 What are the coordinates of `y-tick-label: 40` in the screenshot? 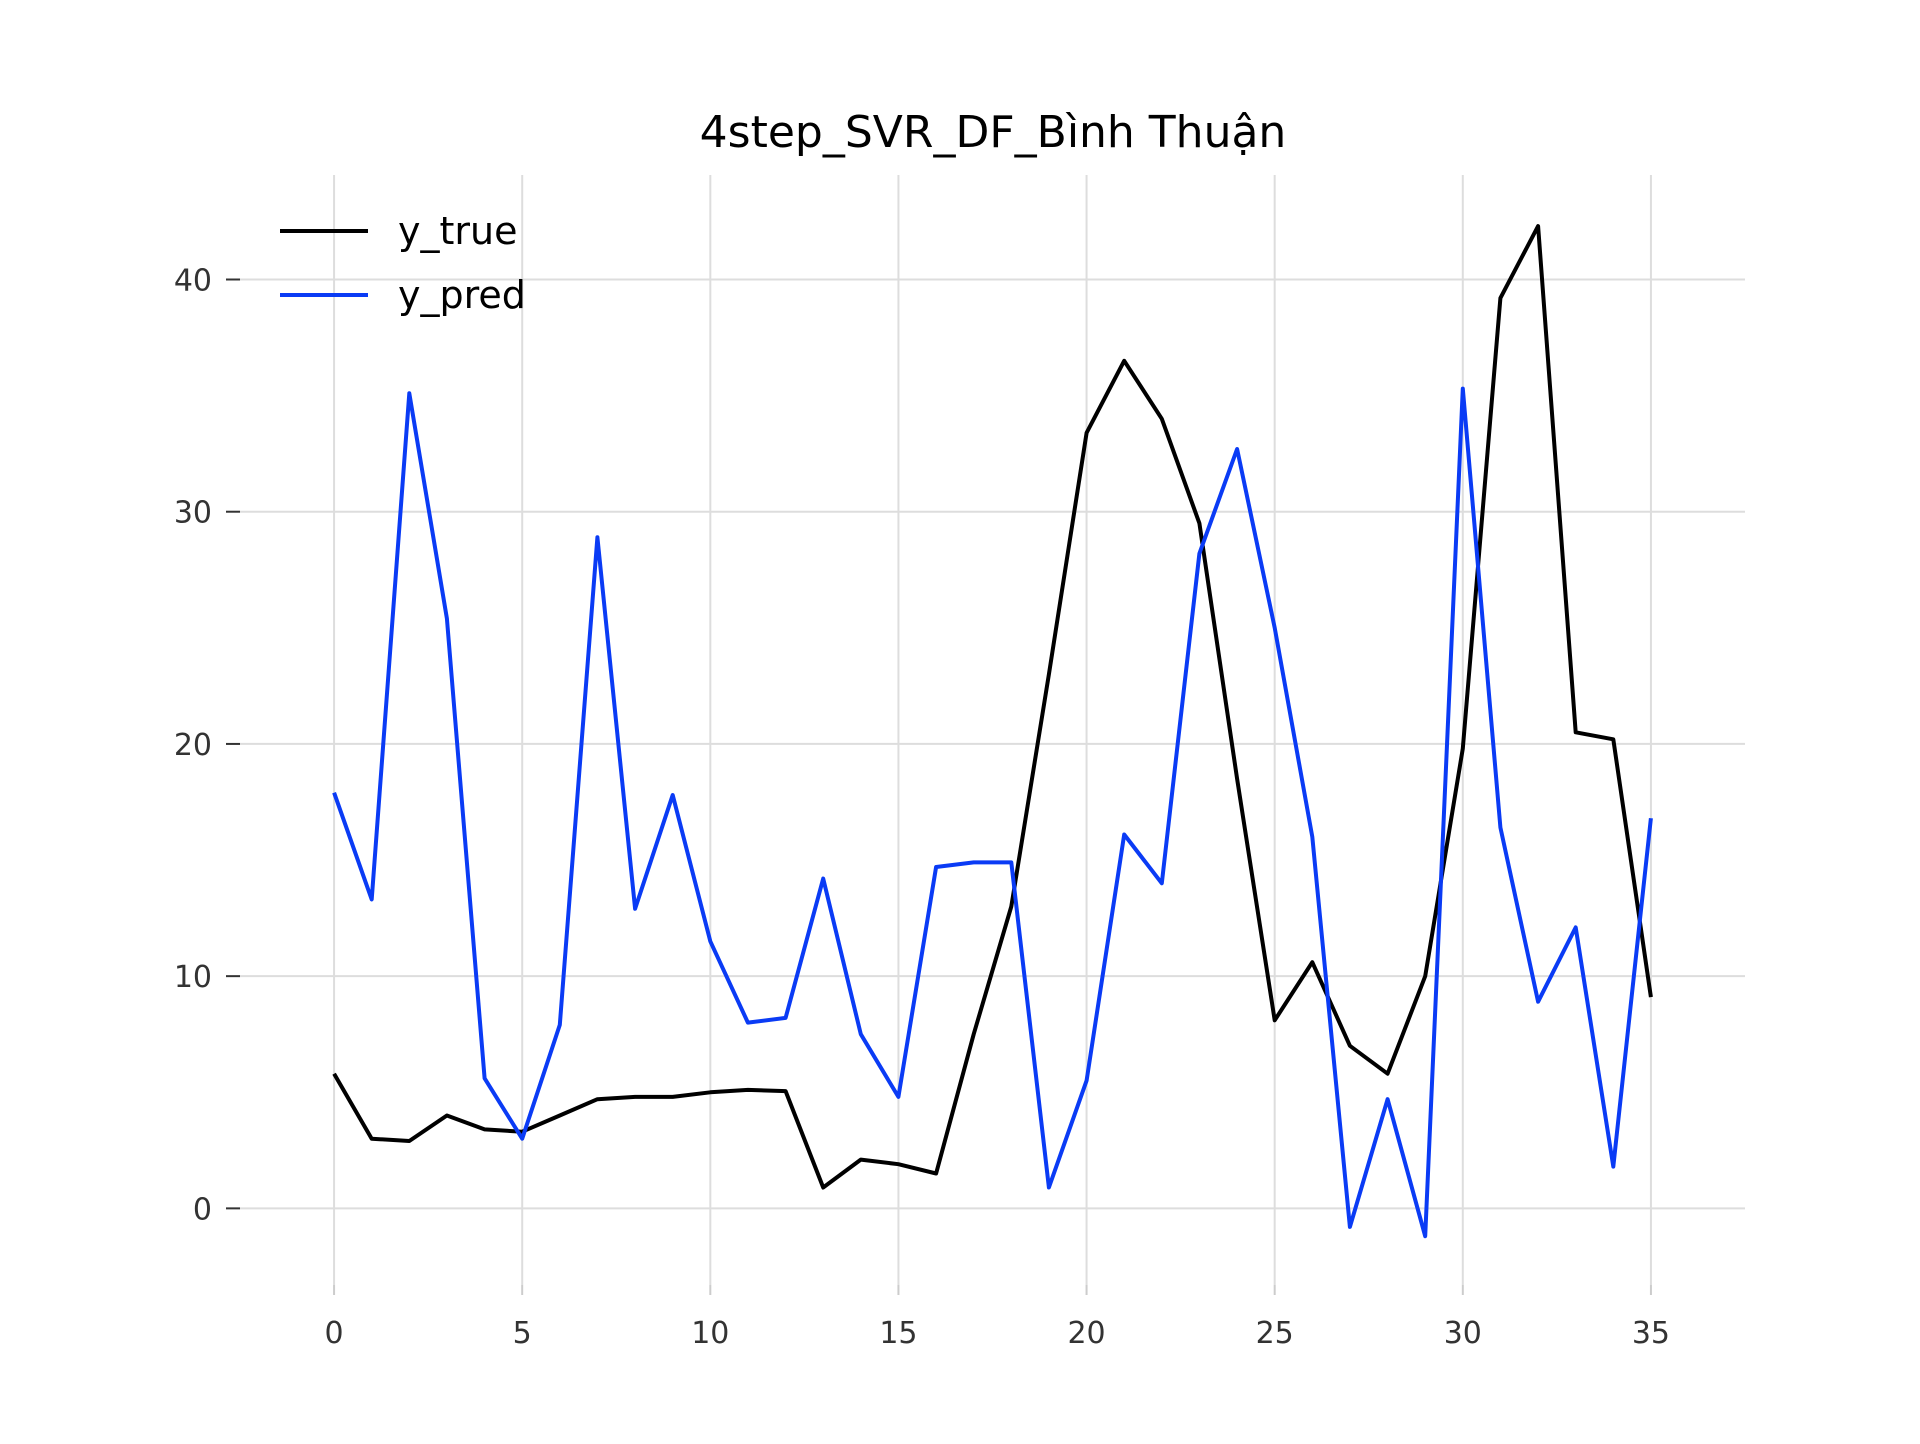 It's located at (193, 280).